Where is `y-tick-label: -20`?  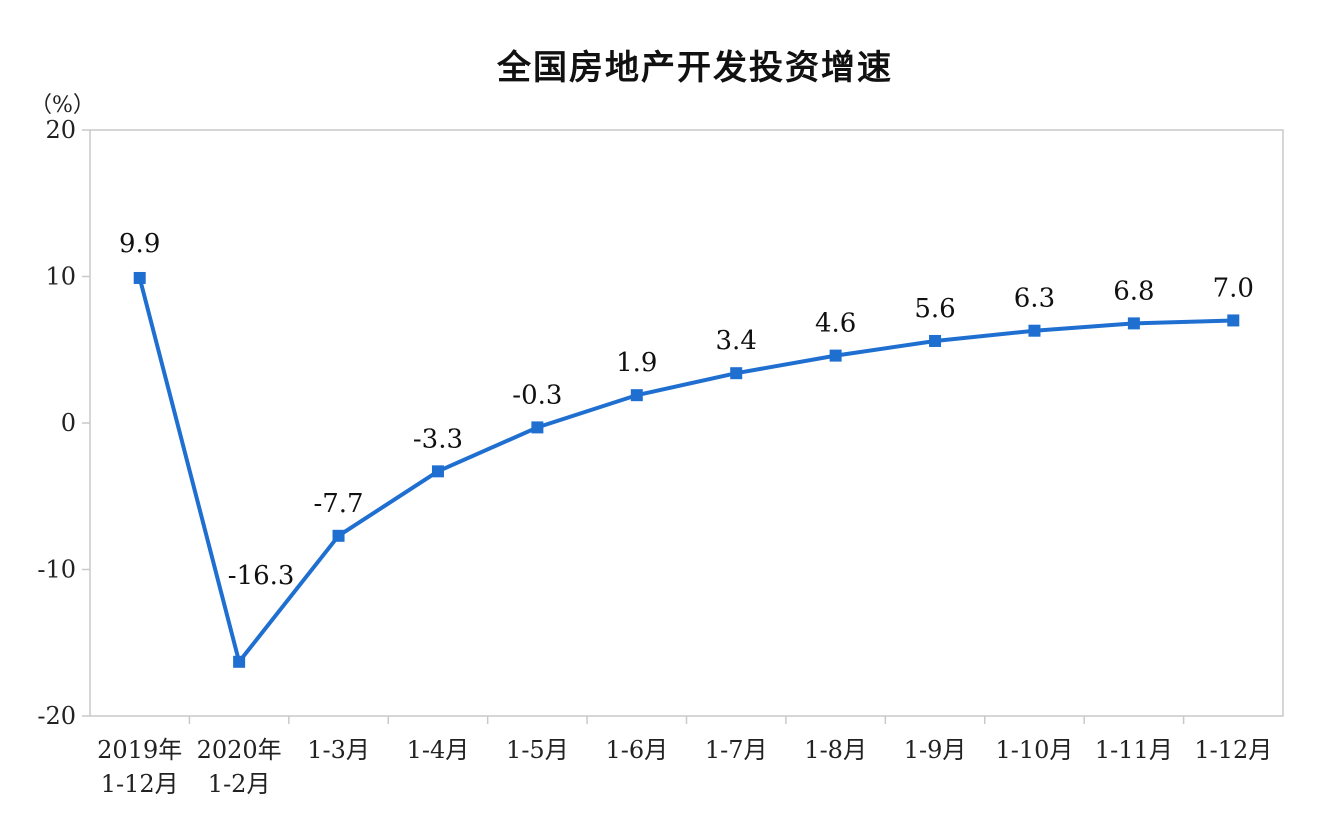
y-tick-label: -20 is located at coordinates (56, 716).